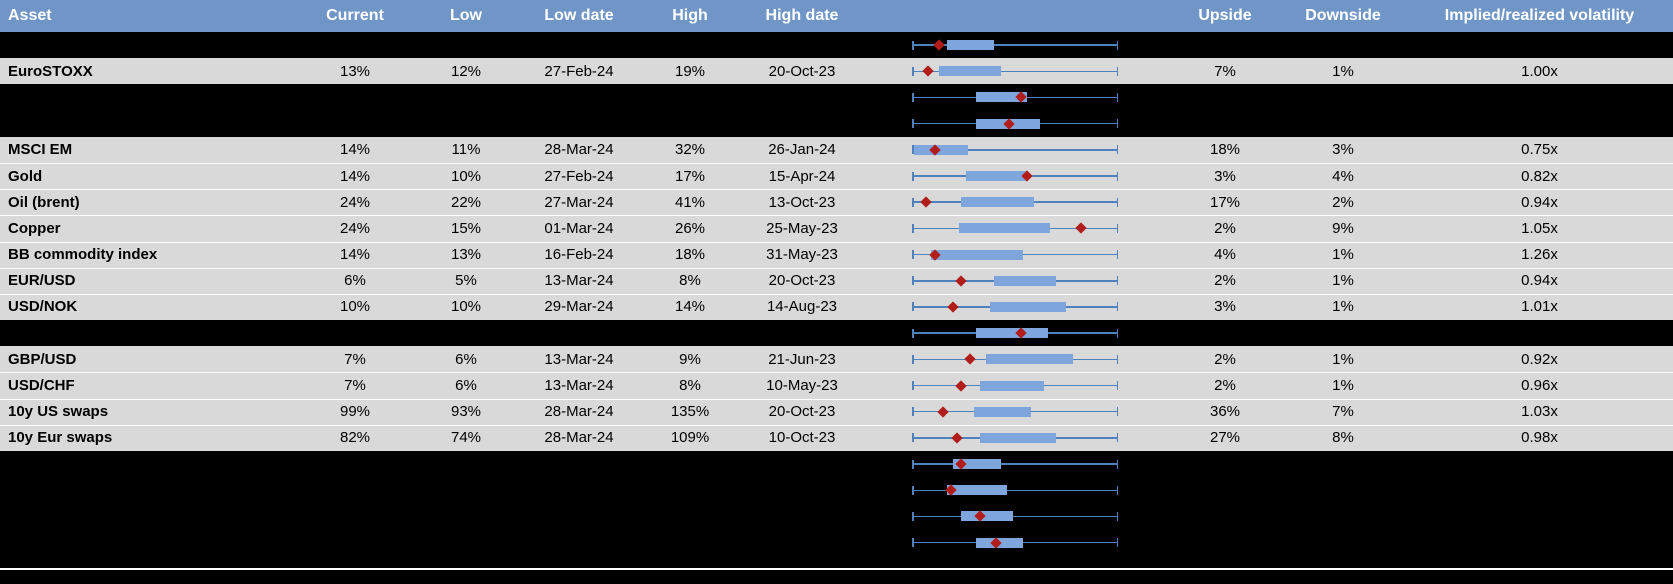 The height and width of the screenshot is (584, 1673). What do you see at coordinates (802, 228) in the screenshot?
I see `high-date: 25-May-23` at bounding box center [802, 228].